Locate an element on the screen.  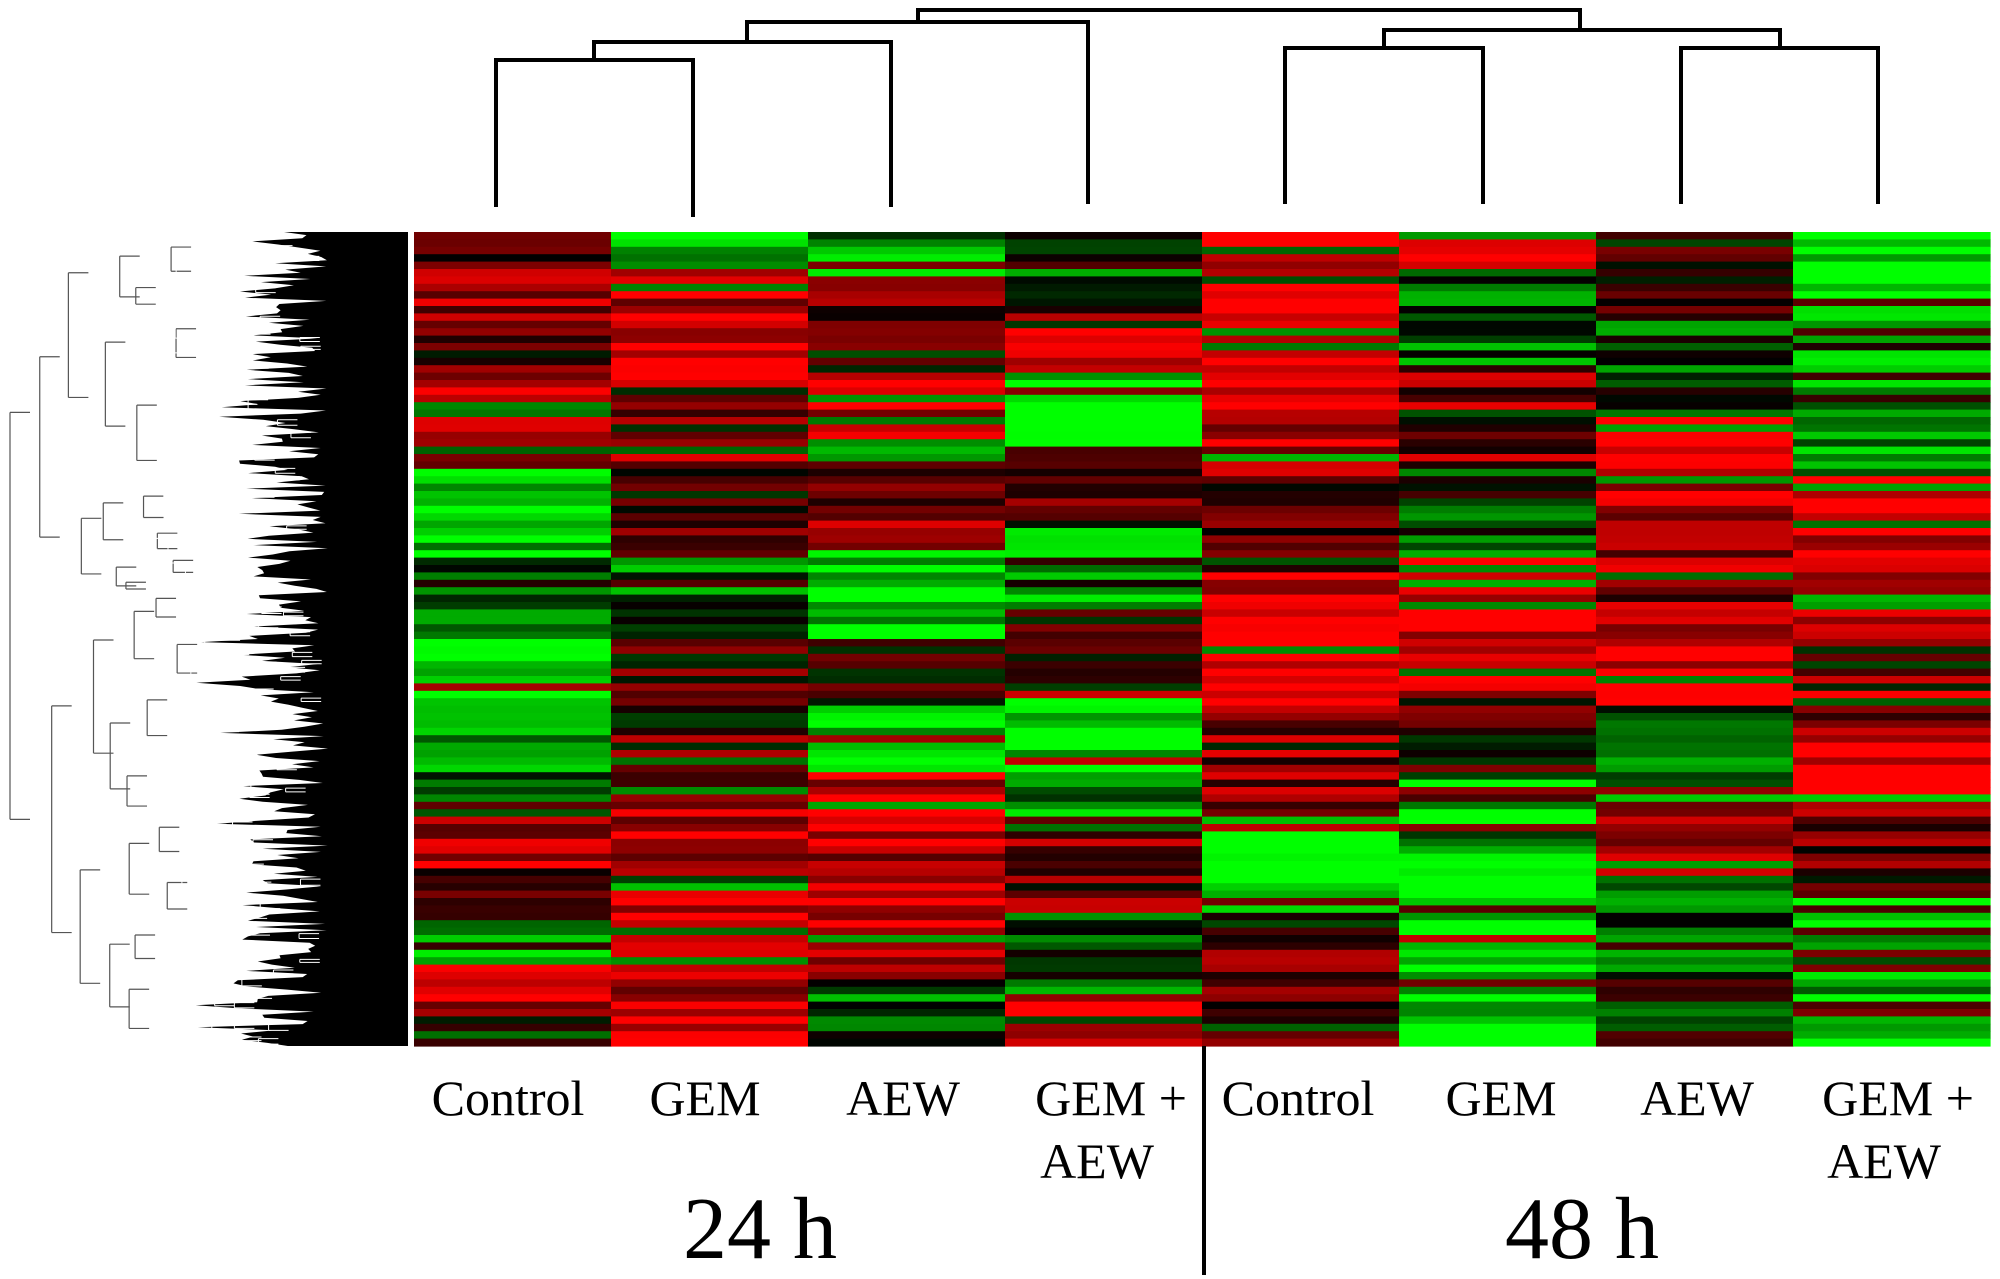
row-dendrogram is located at coordinates (208, 639).